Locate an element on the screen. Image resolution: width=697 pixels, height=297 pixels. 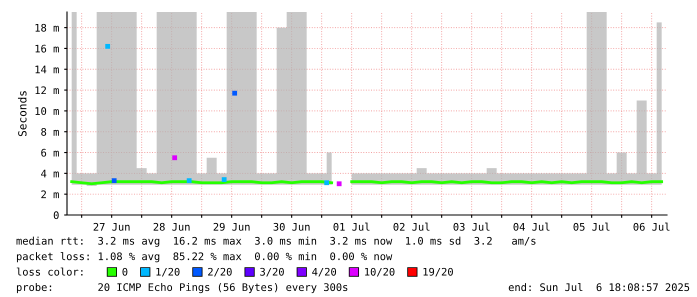
legend-label: 2/20 is located at coordinates (220, 272).